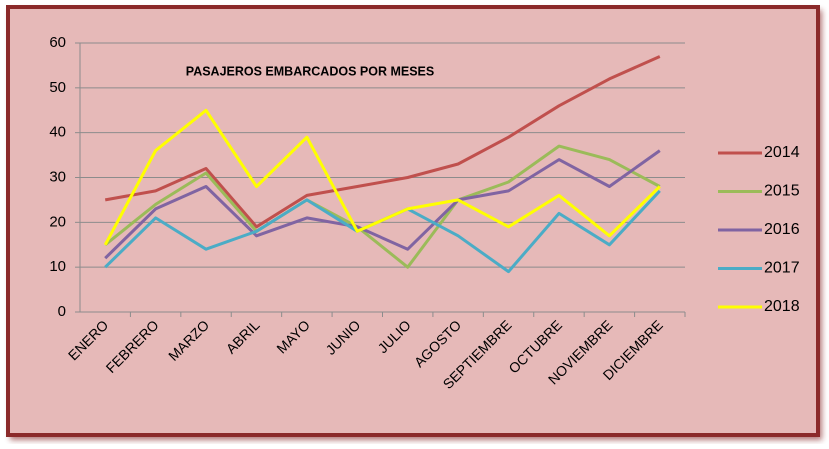  Describe the element at coordinates (62, 311) in the screenshot. I see `y-tick-label: 0` at that location.